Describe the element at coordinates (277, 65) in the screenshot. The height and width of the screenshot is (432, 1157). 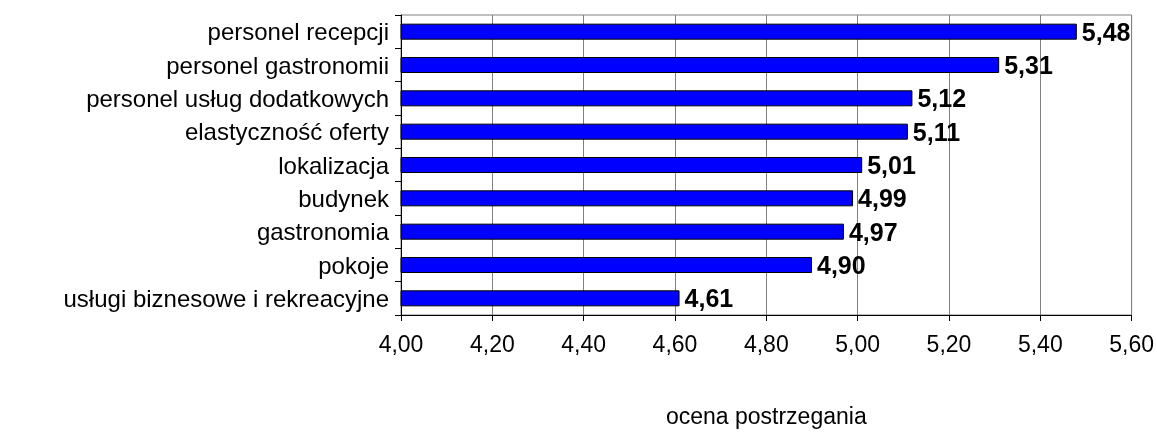
I see `y-tick-label: personel gastronomii` at that location.